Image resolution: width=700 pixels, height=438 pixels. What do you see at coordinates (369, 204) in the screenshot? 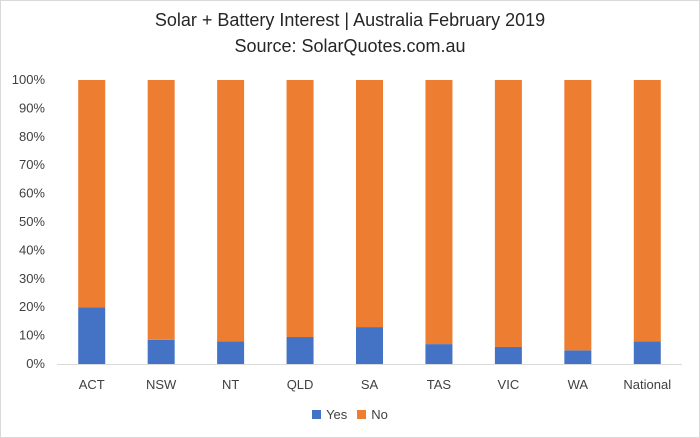
I see `bar-no-sa` at bounding box center [369, 204].